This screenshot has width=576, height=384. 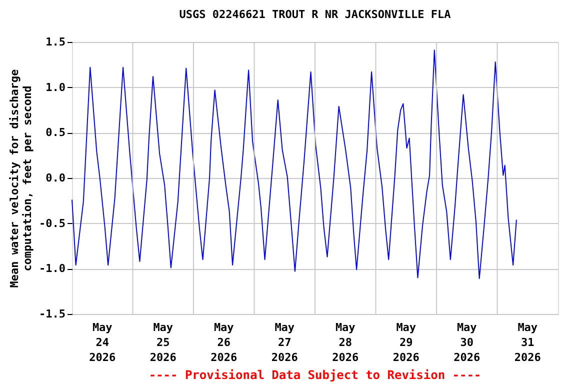 What do you see at coordinates (52, 223) in the screenshot?
I see `y-tick-label: -0.5` at bounding box center [52, 223].